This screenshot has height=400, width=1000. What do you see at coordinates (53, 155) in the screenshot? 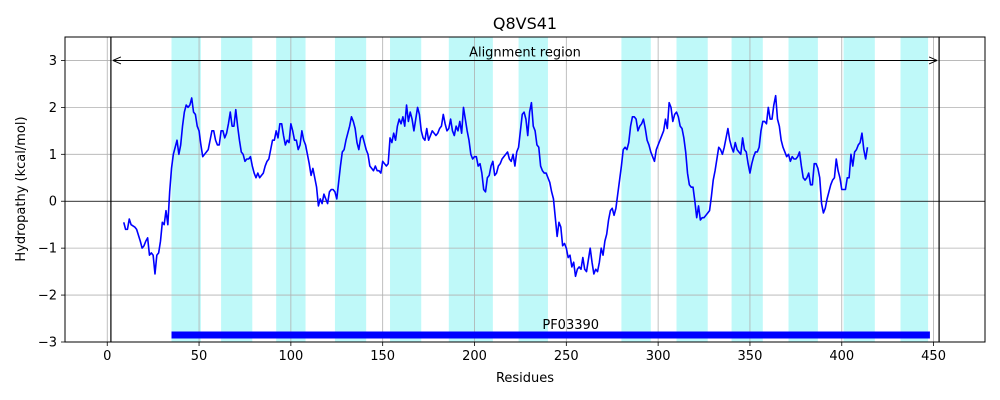
I see `y-tick-label: 1` at bounding box center [53, 155].